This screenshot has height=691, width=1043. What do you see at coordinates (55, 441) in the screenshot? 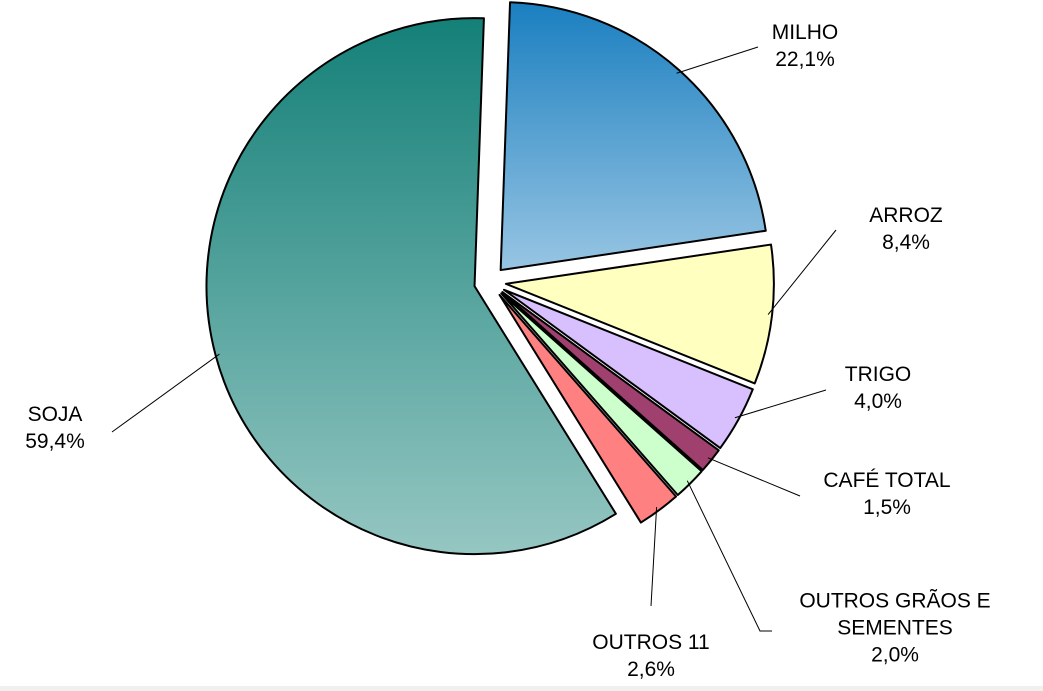
I see `value-label: 59,4%` at bounding box center [55, 441].